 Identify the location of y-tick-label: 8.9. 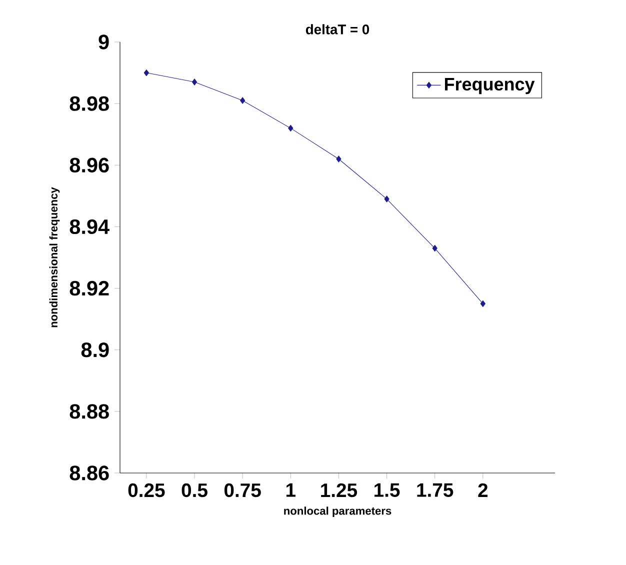
(95, 350).